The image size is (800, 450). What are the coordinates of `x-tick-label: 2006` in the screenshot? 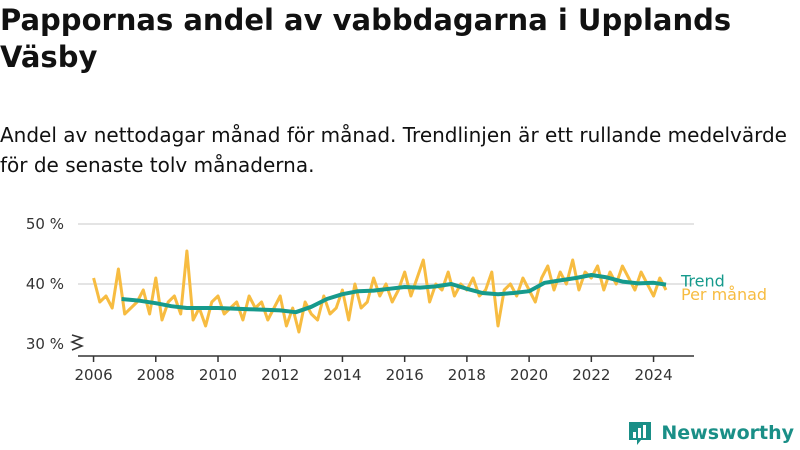 It's located at (93, 375).